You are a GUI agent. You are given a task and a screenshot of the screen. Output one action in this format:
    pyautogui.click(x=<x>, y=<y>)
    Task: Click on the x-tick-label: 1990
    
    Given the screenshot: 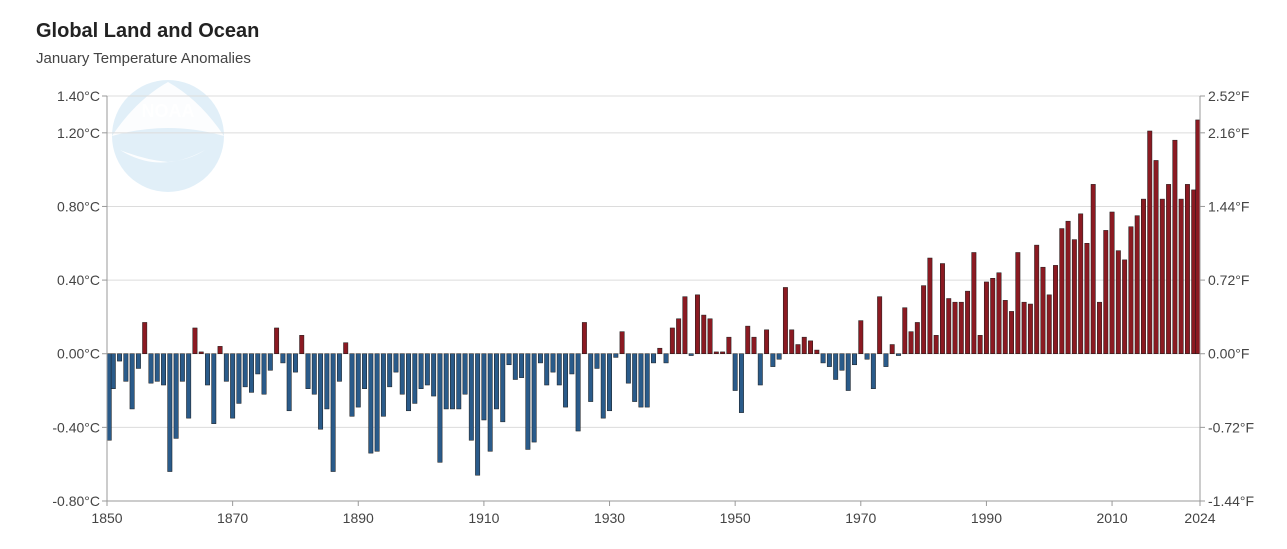 What is the action you would take?
    pyautogui.click(x=986, y=518)
    